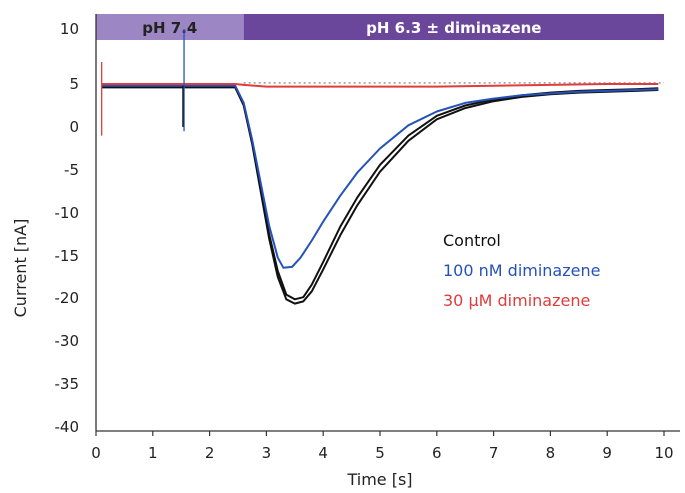 This screenshot has height=493, width=685. Describe the element at coordinates (437, 453) in the screenshot. I see `x-tick-label: 6` at that location.